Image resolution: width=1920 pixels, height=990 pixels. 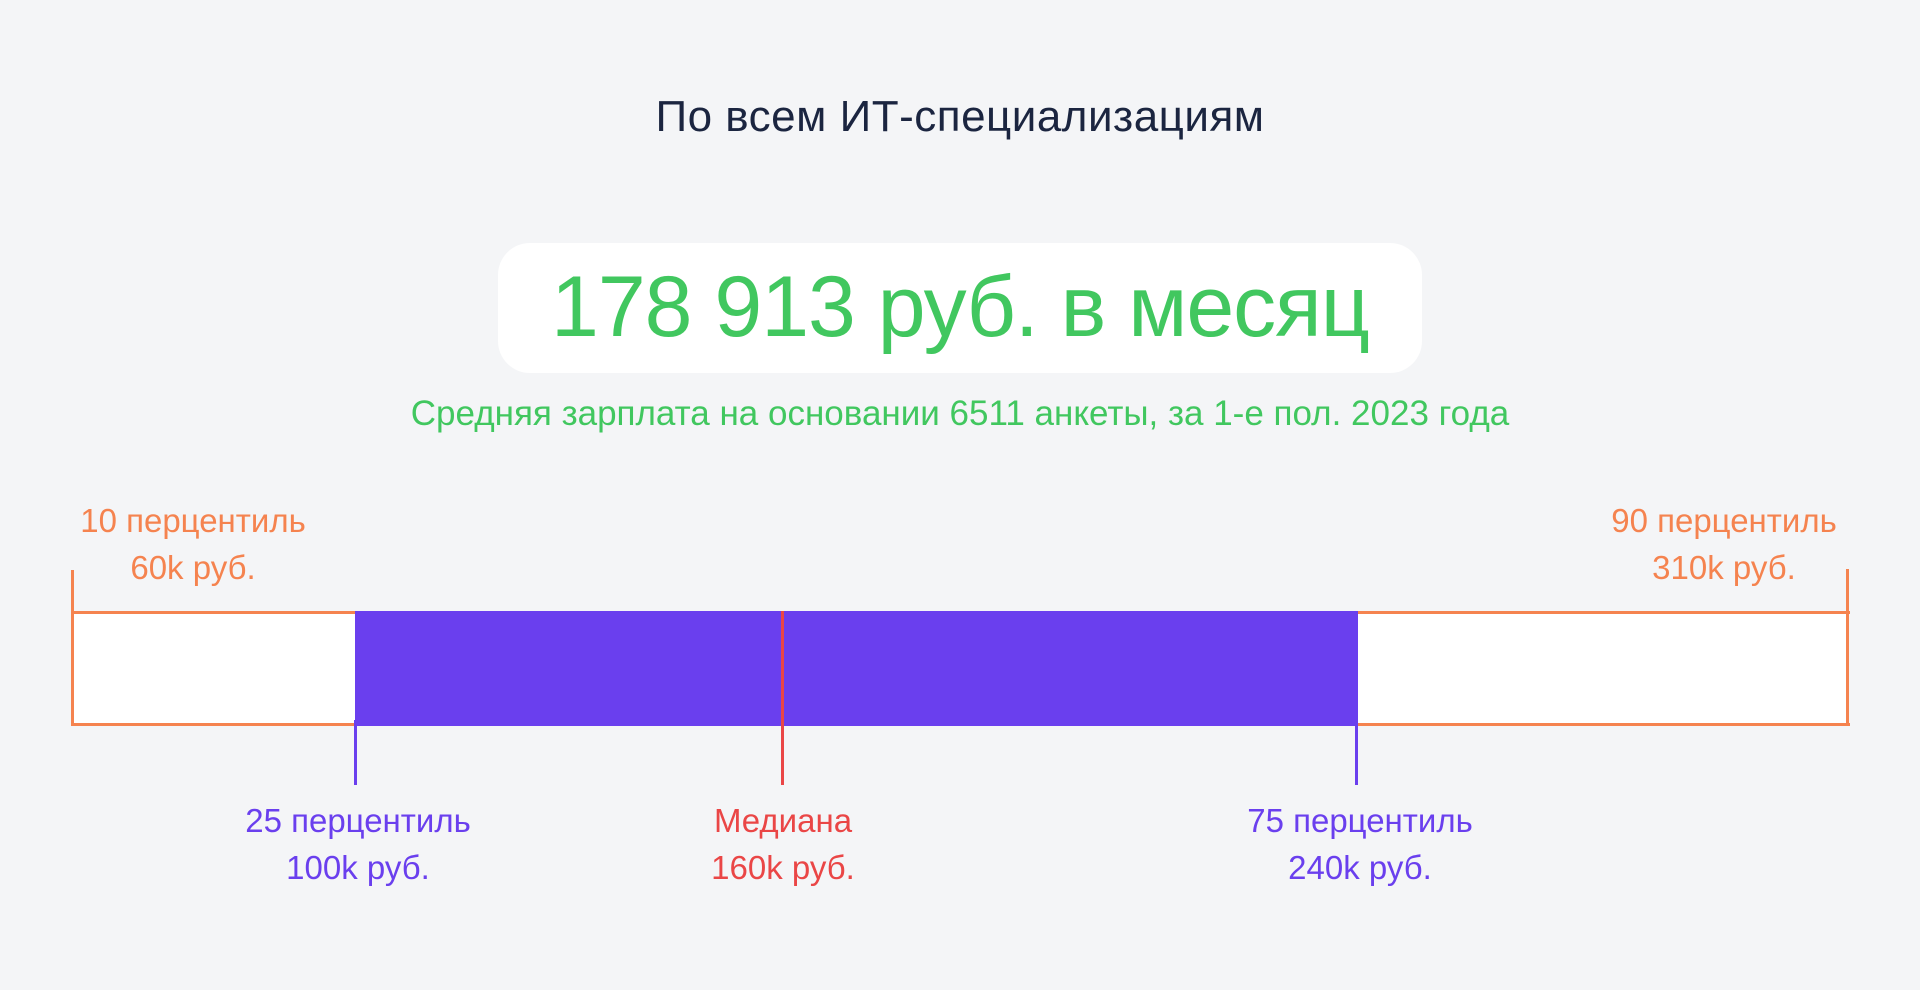 I want to click on mean-salary-card, so click(x=960, y=308).